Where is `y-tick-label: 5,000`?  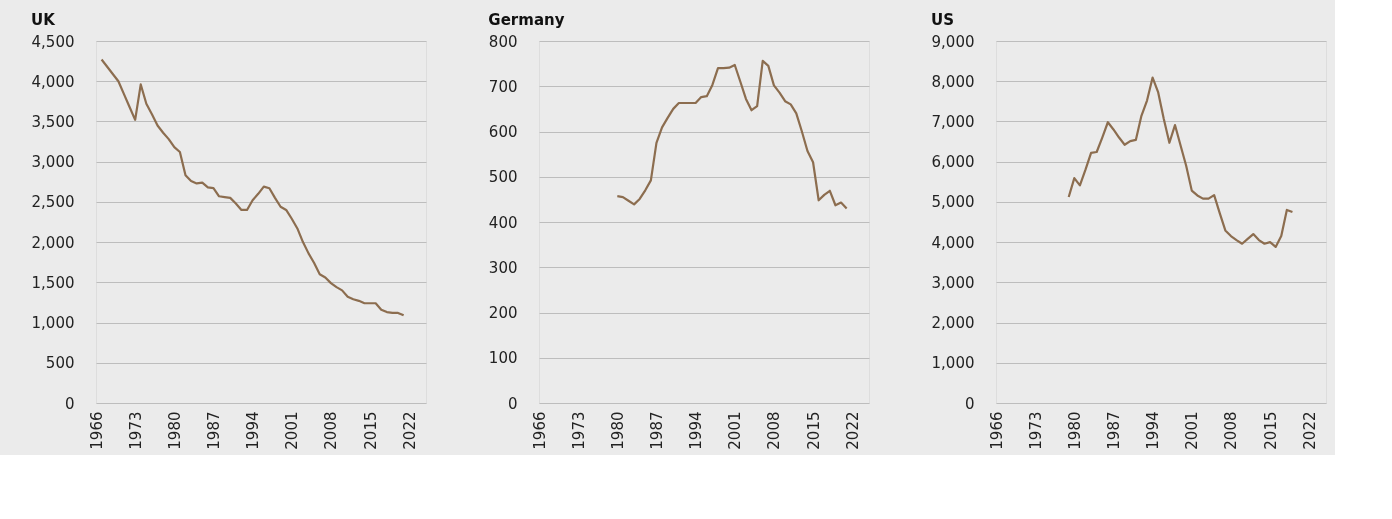
y-tick-label: 5,000 is located at coordinates (953, 202).